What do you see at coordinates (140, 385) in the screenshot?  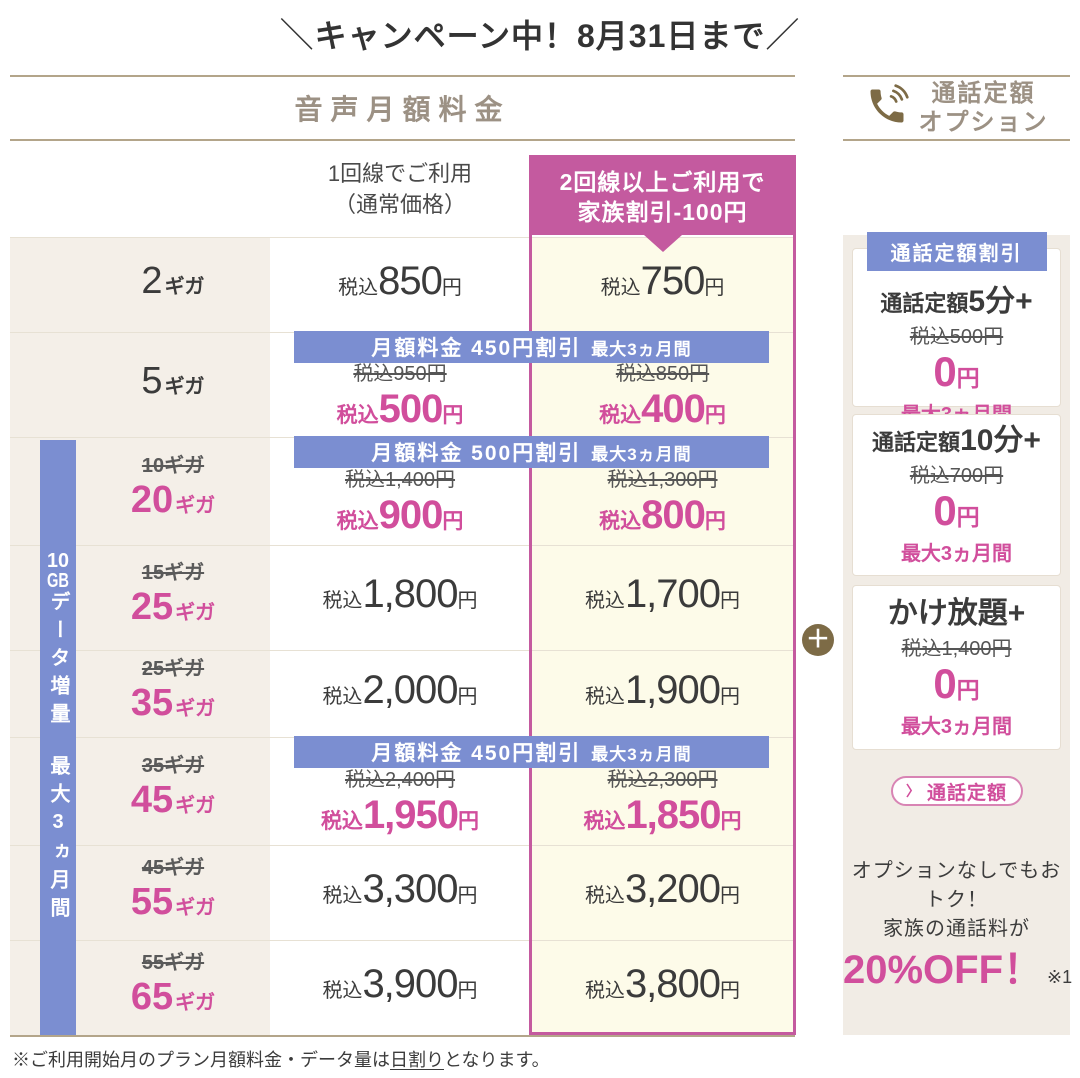 I see `plan-label: 5 ギガ` at bounding box center [140, 385].